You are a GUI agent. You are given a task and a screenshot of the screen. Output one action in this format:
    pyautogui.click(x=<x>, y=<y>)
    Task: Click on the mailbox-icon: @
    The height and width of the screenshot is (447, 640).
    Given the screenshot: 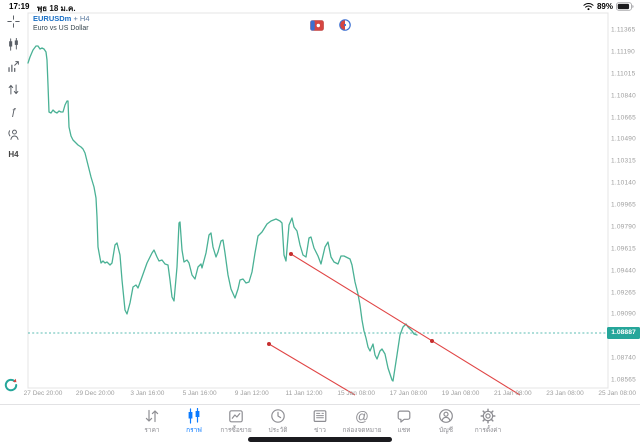 What is the action you would take?
    pyautogui.click(x=362, y=415)
    